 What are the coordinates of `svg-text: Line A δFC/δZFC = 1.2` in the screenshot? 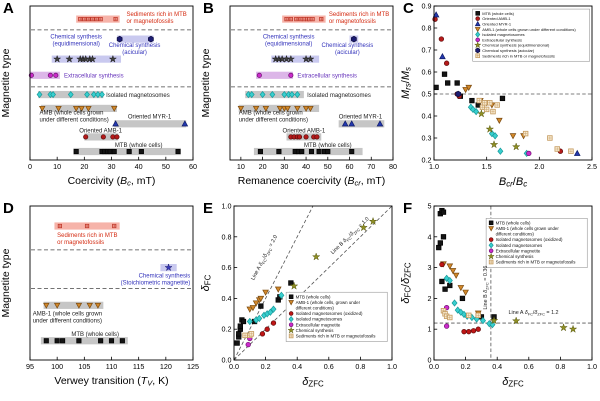 It's located at (534, 313).